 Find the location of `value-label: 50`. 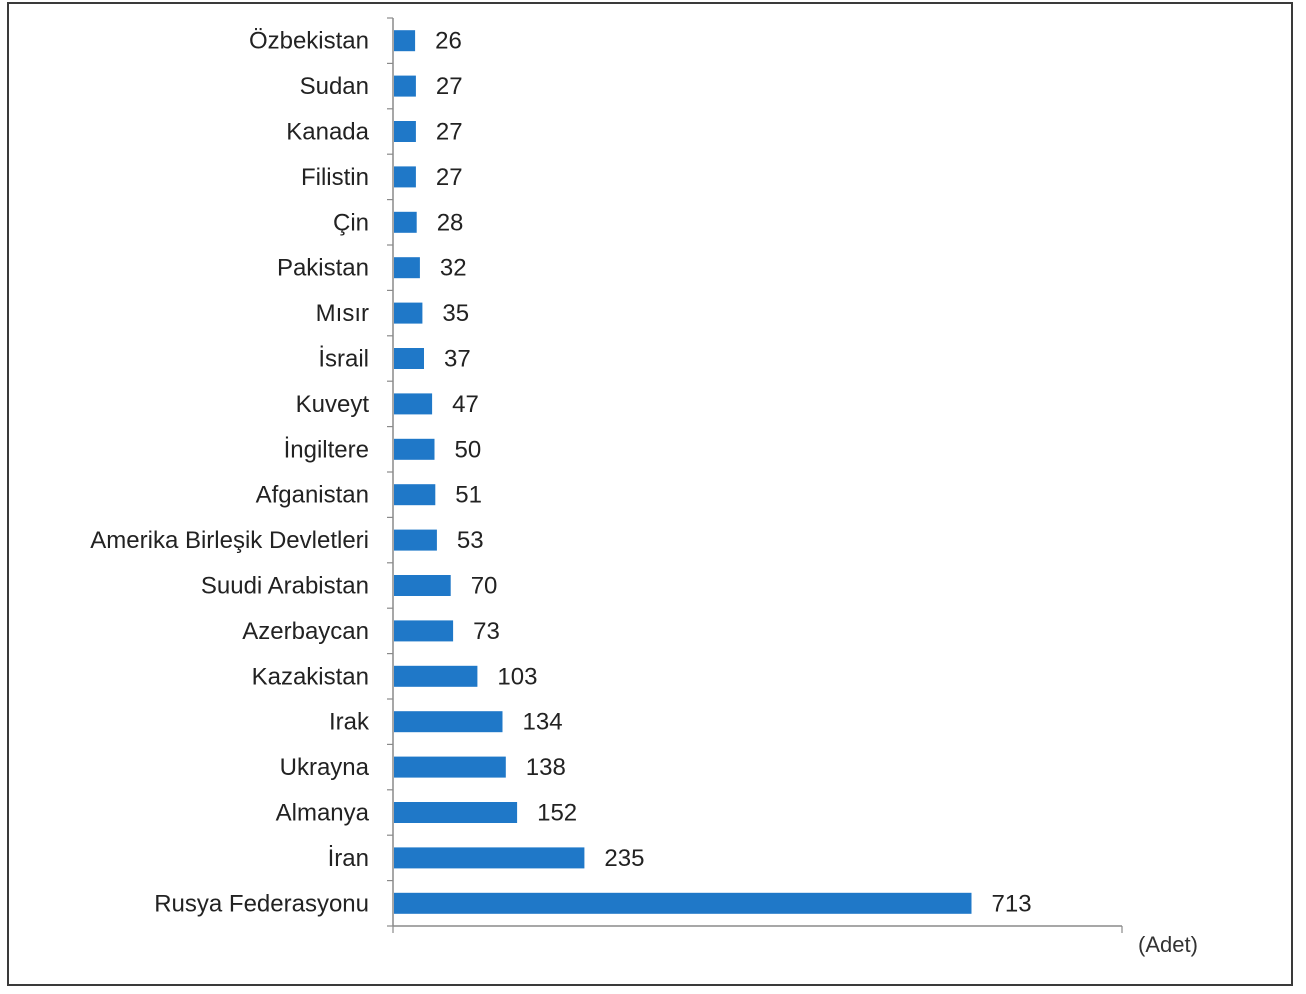

value-label: 50 is located at coordinates (468, 449).